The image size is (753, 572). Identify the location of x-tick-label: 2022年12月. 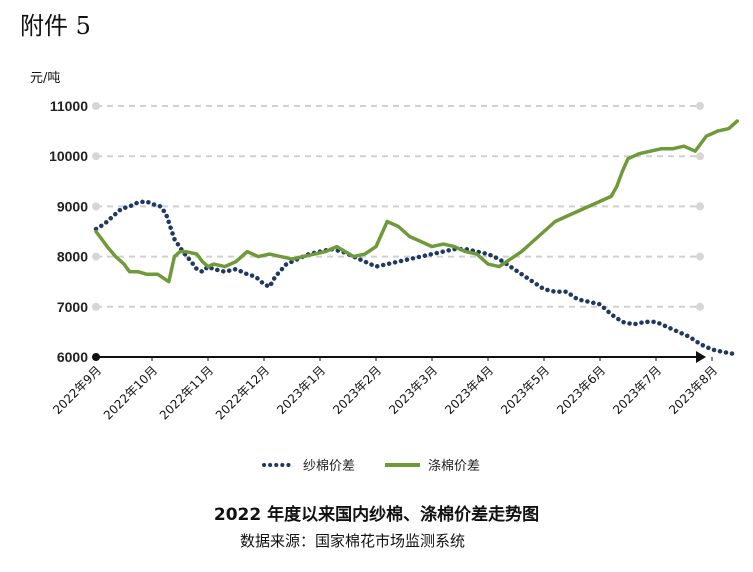
(242, 392).